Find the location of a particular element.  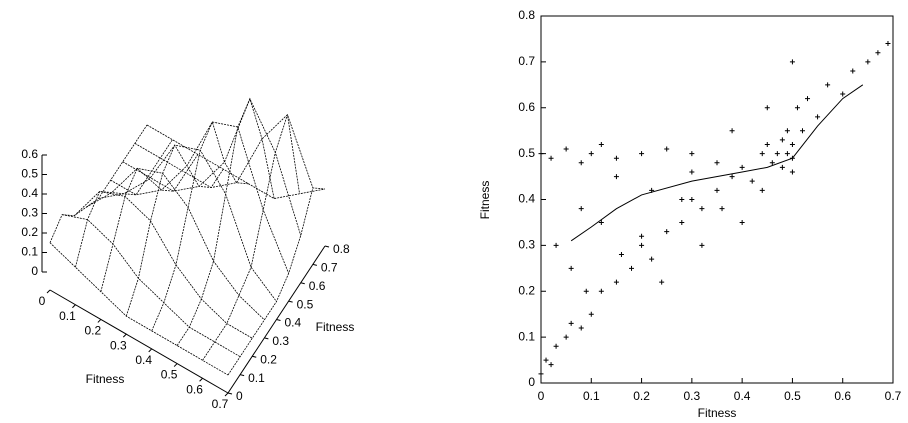

y-tick-label: 0.1 is located at coordinates (256, 378).